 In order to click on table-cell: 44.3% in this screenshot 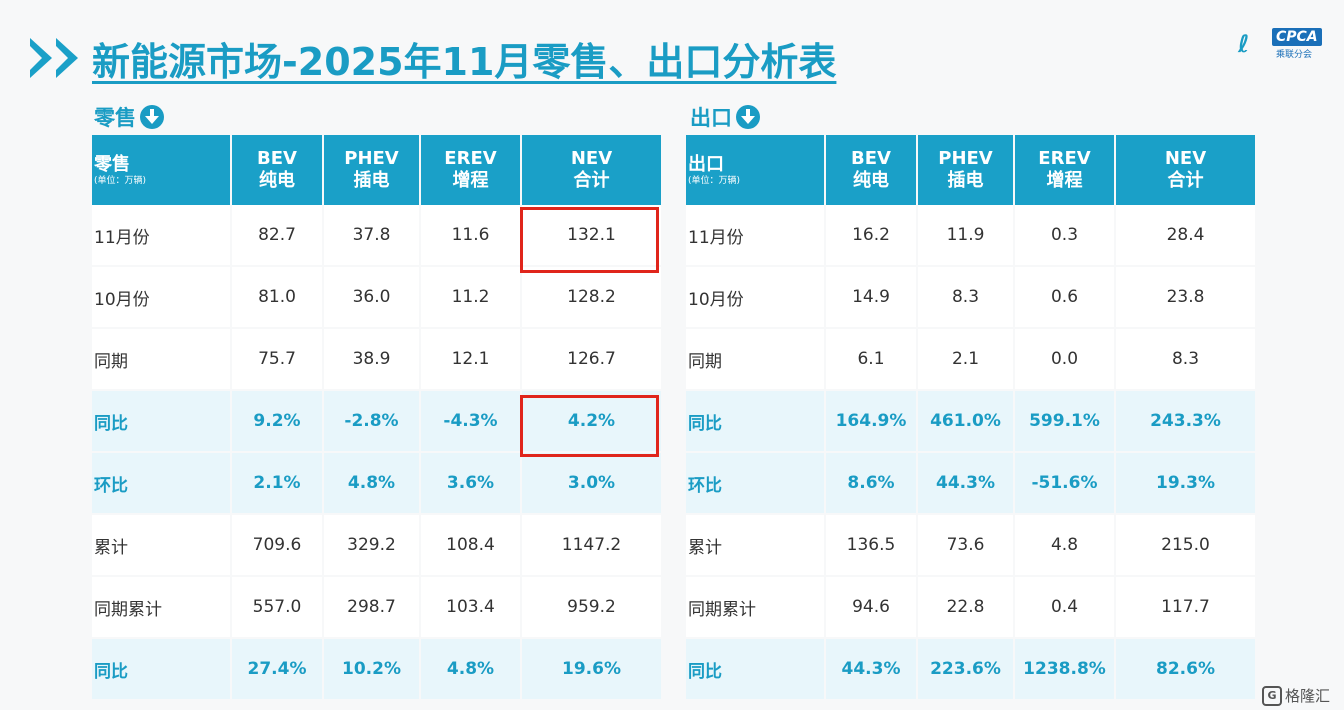, I will do `click(872, 670)`.